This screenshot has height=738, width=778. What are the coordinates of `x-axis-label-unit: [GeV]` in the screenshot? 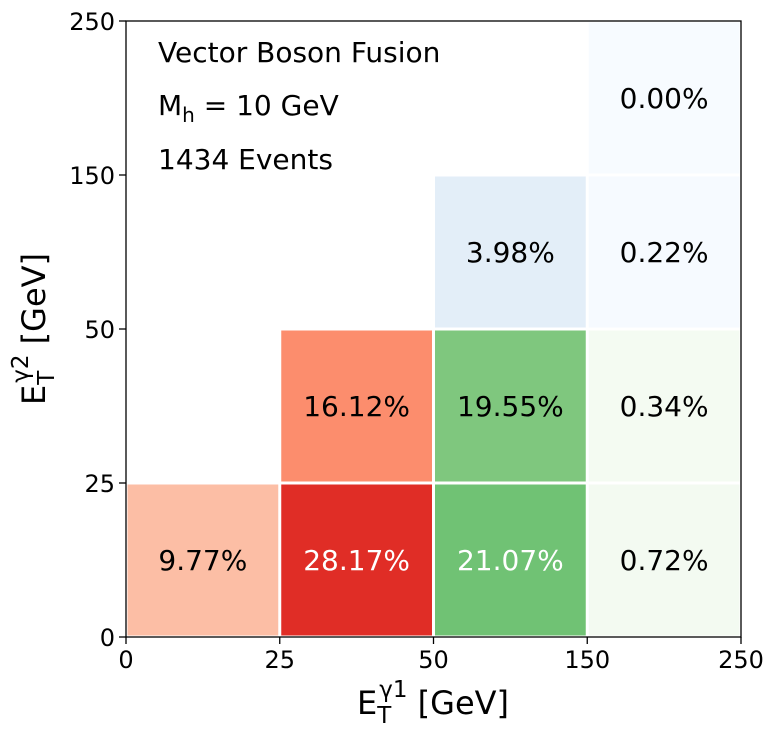 It's located at (459, 703).